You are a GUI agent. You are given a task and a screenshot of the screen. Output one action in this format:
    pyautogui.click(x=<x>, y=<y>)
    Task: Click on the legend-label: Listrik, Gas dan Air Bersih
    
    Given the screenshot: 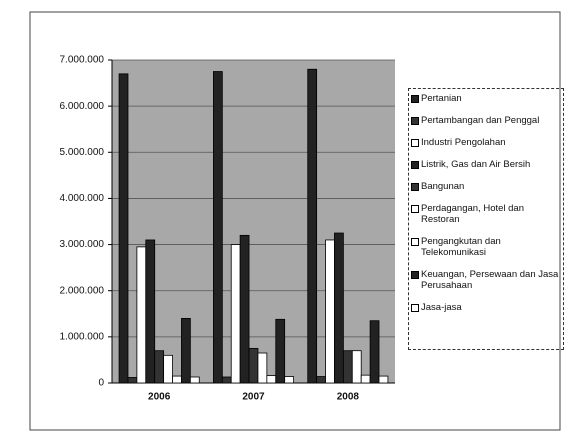 What is the action you would take?
    pyautogui.click(x=476, y=164)
    